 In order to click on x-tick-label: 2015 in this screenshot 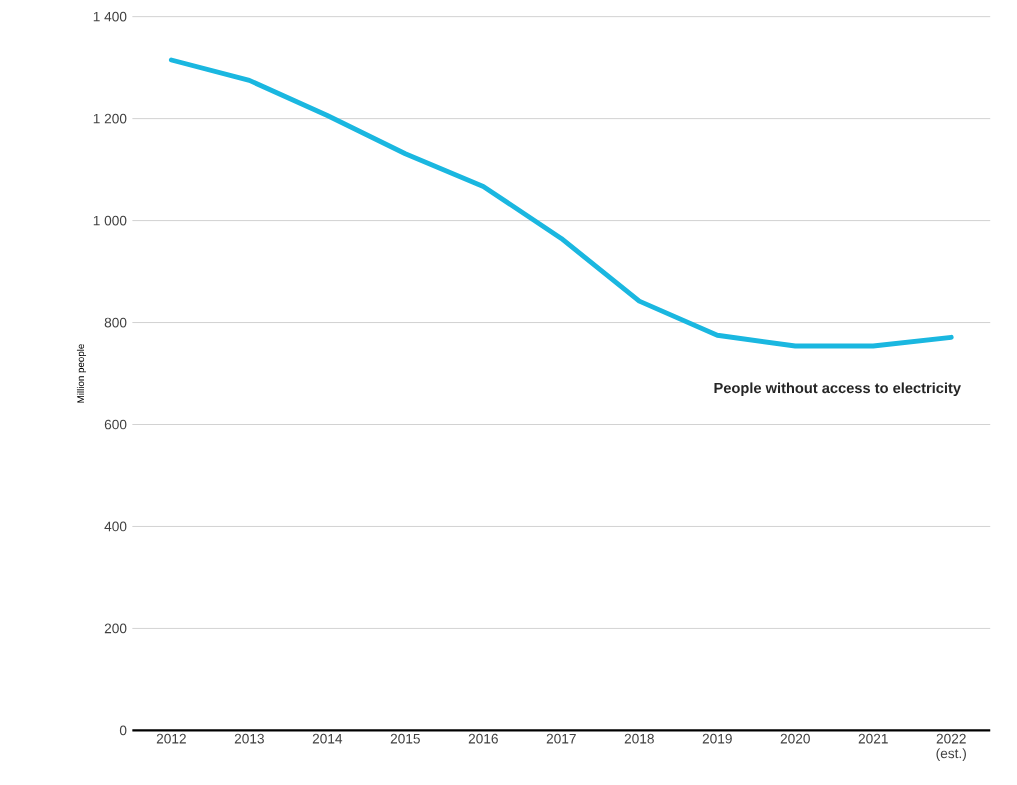, I will do `click(405, 738)`.